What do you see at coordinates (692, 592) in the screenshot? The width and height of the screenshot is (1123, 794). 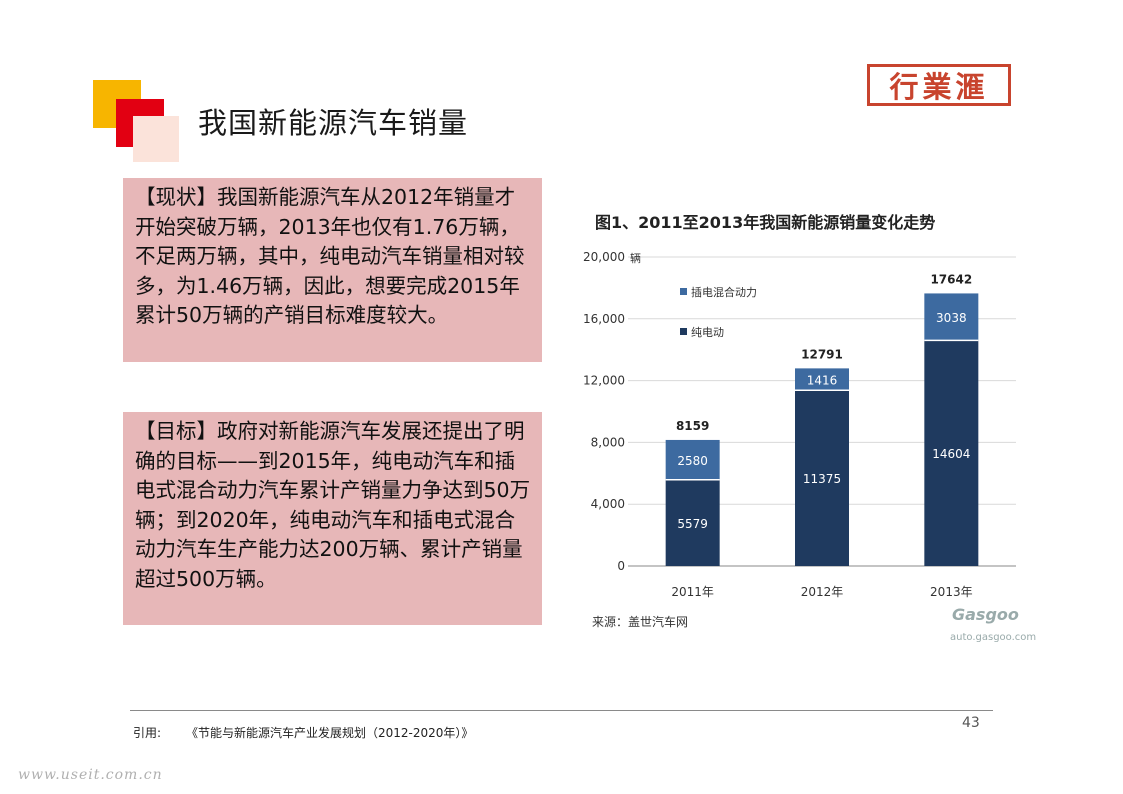 I see `x-tick-label: 2011年` at bounding box center [692, 592].